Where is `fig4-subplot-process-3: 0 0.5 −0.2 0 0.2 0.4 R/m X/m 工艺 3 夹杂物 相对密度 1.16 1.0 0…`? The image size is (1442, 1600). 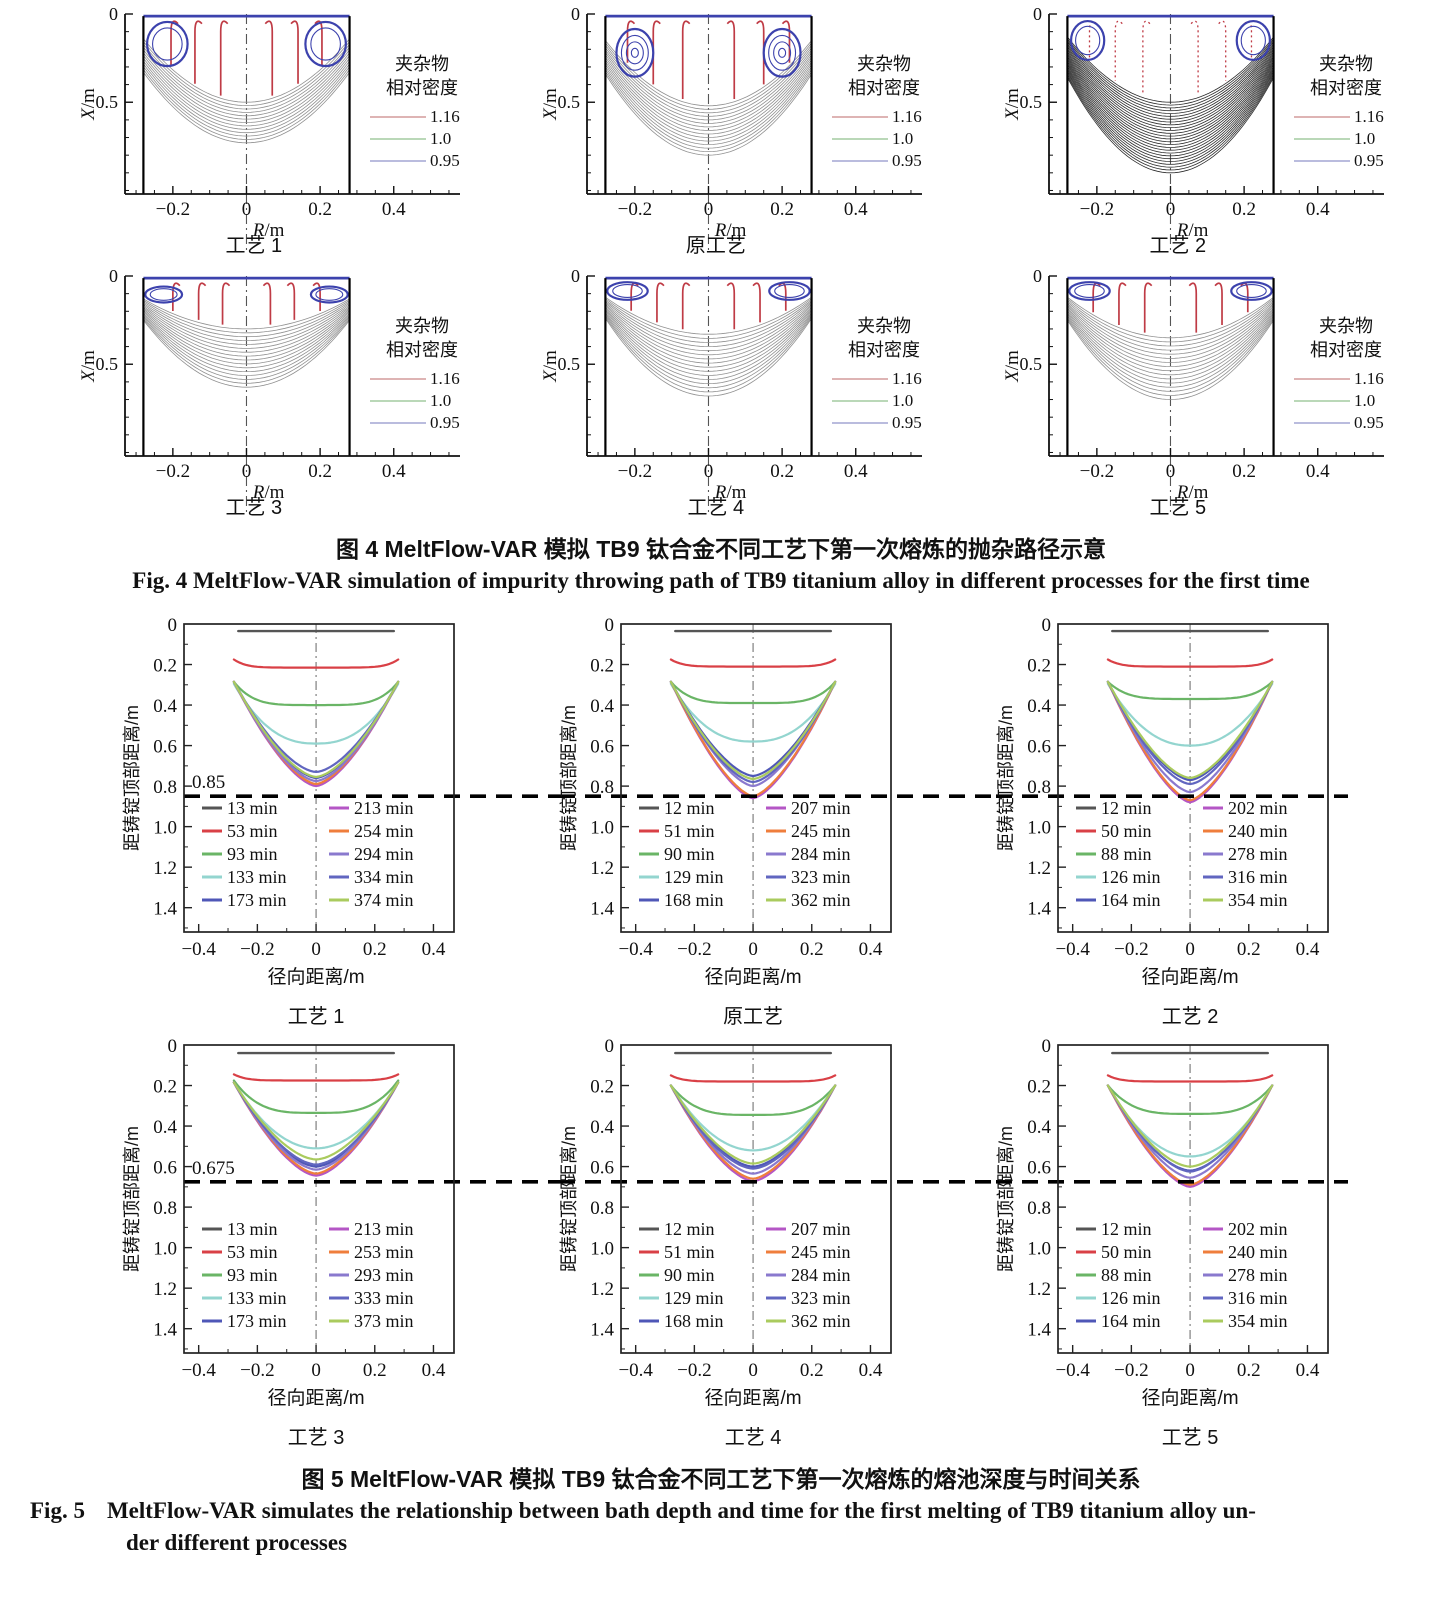 fig4-subplot-process-3: 0 0.5 −0.2 0 0.2 0.4 R/m X/m 工艺 3 夹杂物 相对密度 1.16 1.0 0… is located at coordinates (241, 393).